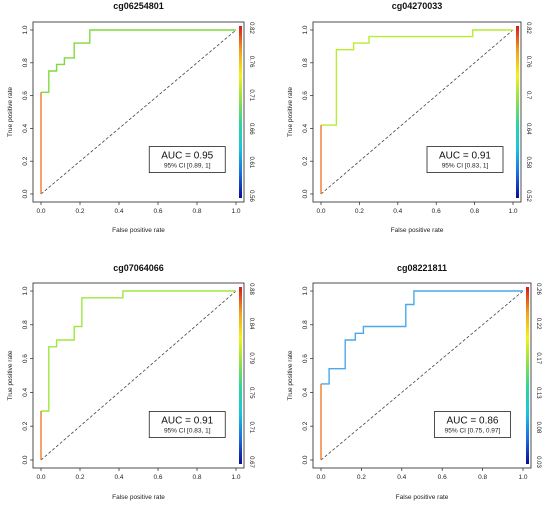 This screenshot has height=509, width=550. I want to click on colorbar-label: 0.58, so click(528, 163).